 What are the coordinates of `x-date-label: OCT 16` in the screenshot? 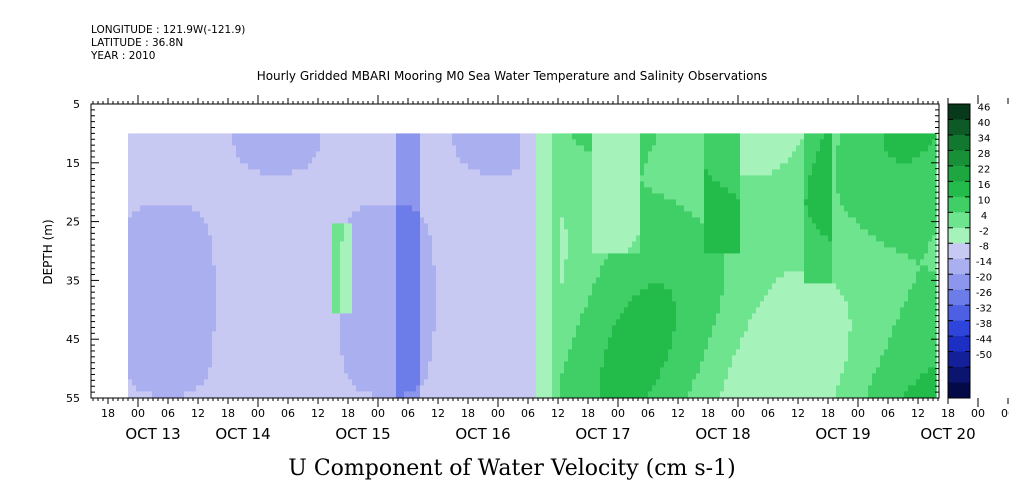 It's located at (482, 434).